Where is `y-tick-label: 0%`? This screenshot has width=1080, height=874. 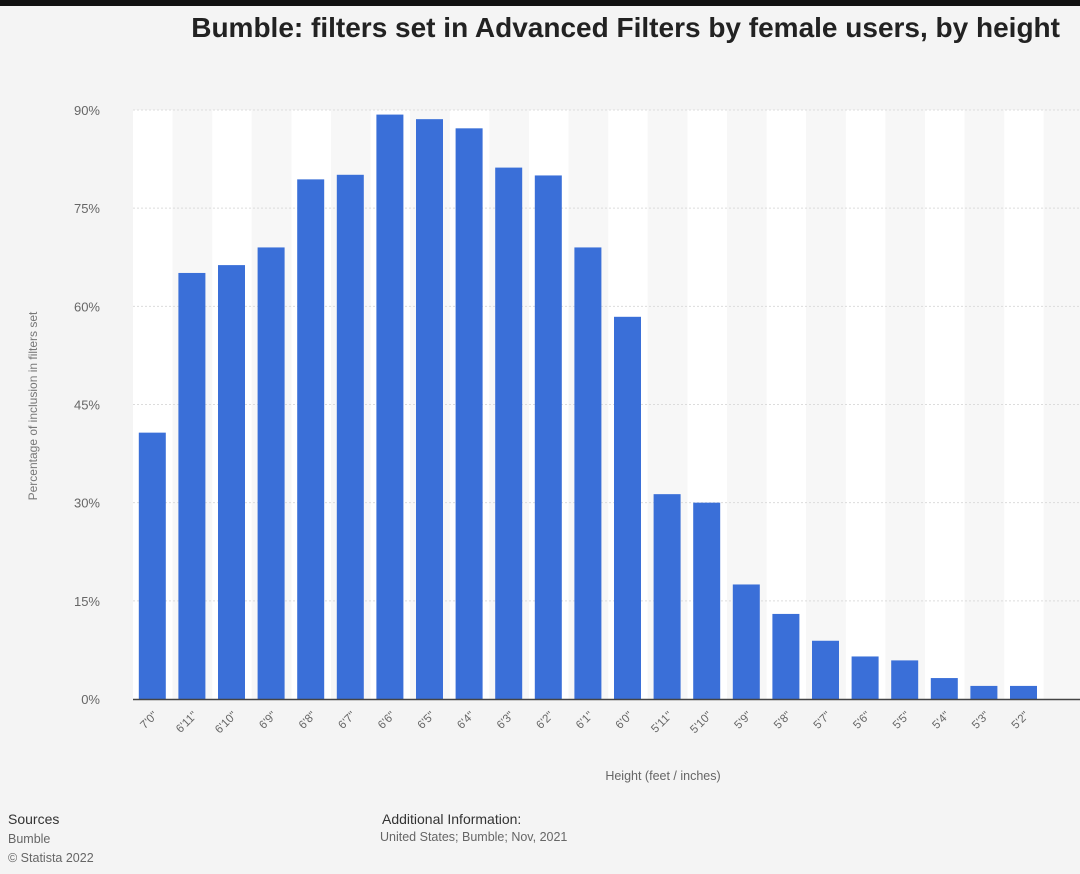 y-tick-label: 0% is located at coordinates (90, 699).